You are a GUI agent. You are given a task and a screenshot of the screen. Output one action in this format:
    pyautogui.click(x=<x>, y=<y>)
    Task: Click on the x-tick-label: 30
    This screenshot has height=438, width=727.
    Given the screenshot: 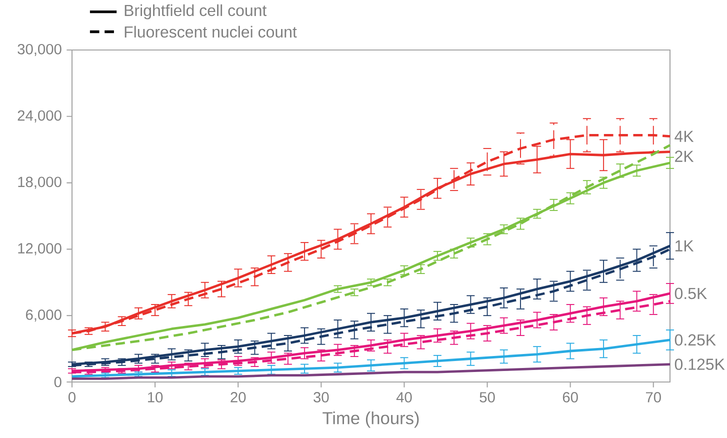 What is the action you would take?
    pyautogui.click(x=321, y=397)
    